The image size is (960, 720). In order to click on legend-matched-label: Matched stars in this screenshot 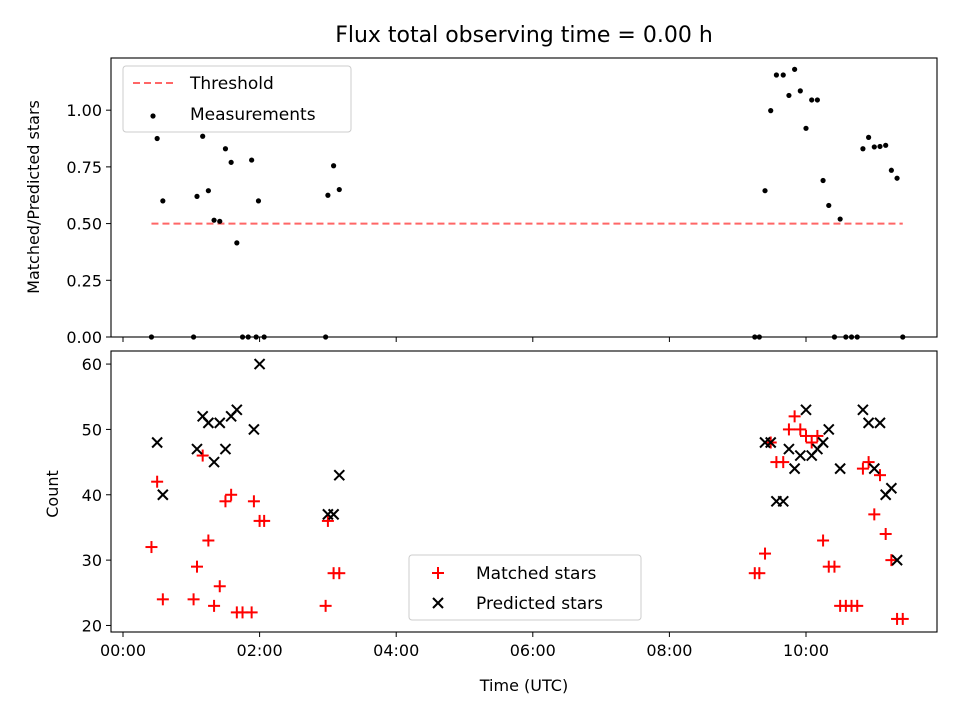, I will do `click(536, 574)`.